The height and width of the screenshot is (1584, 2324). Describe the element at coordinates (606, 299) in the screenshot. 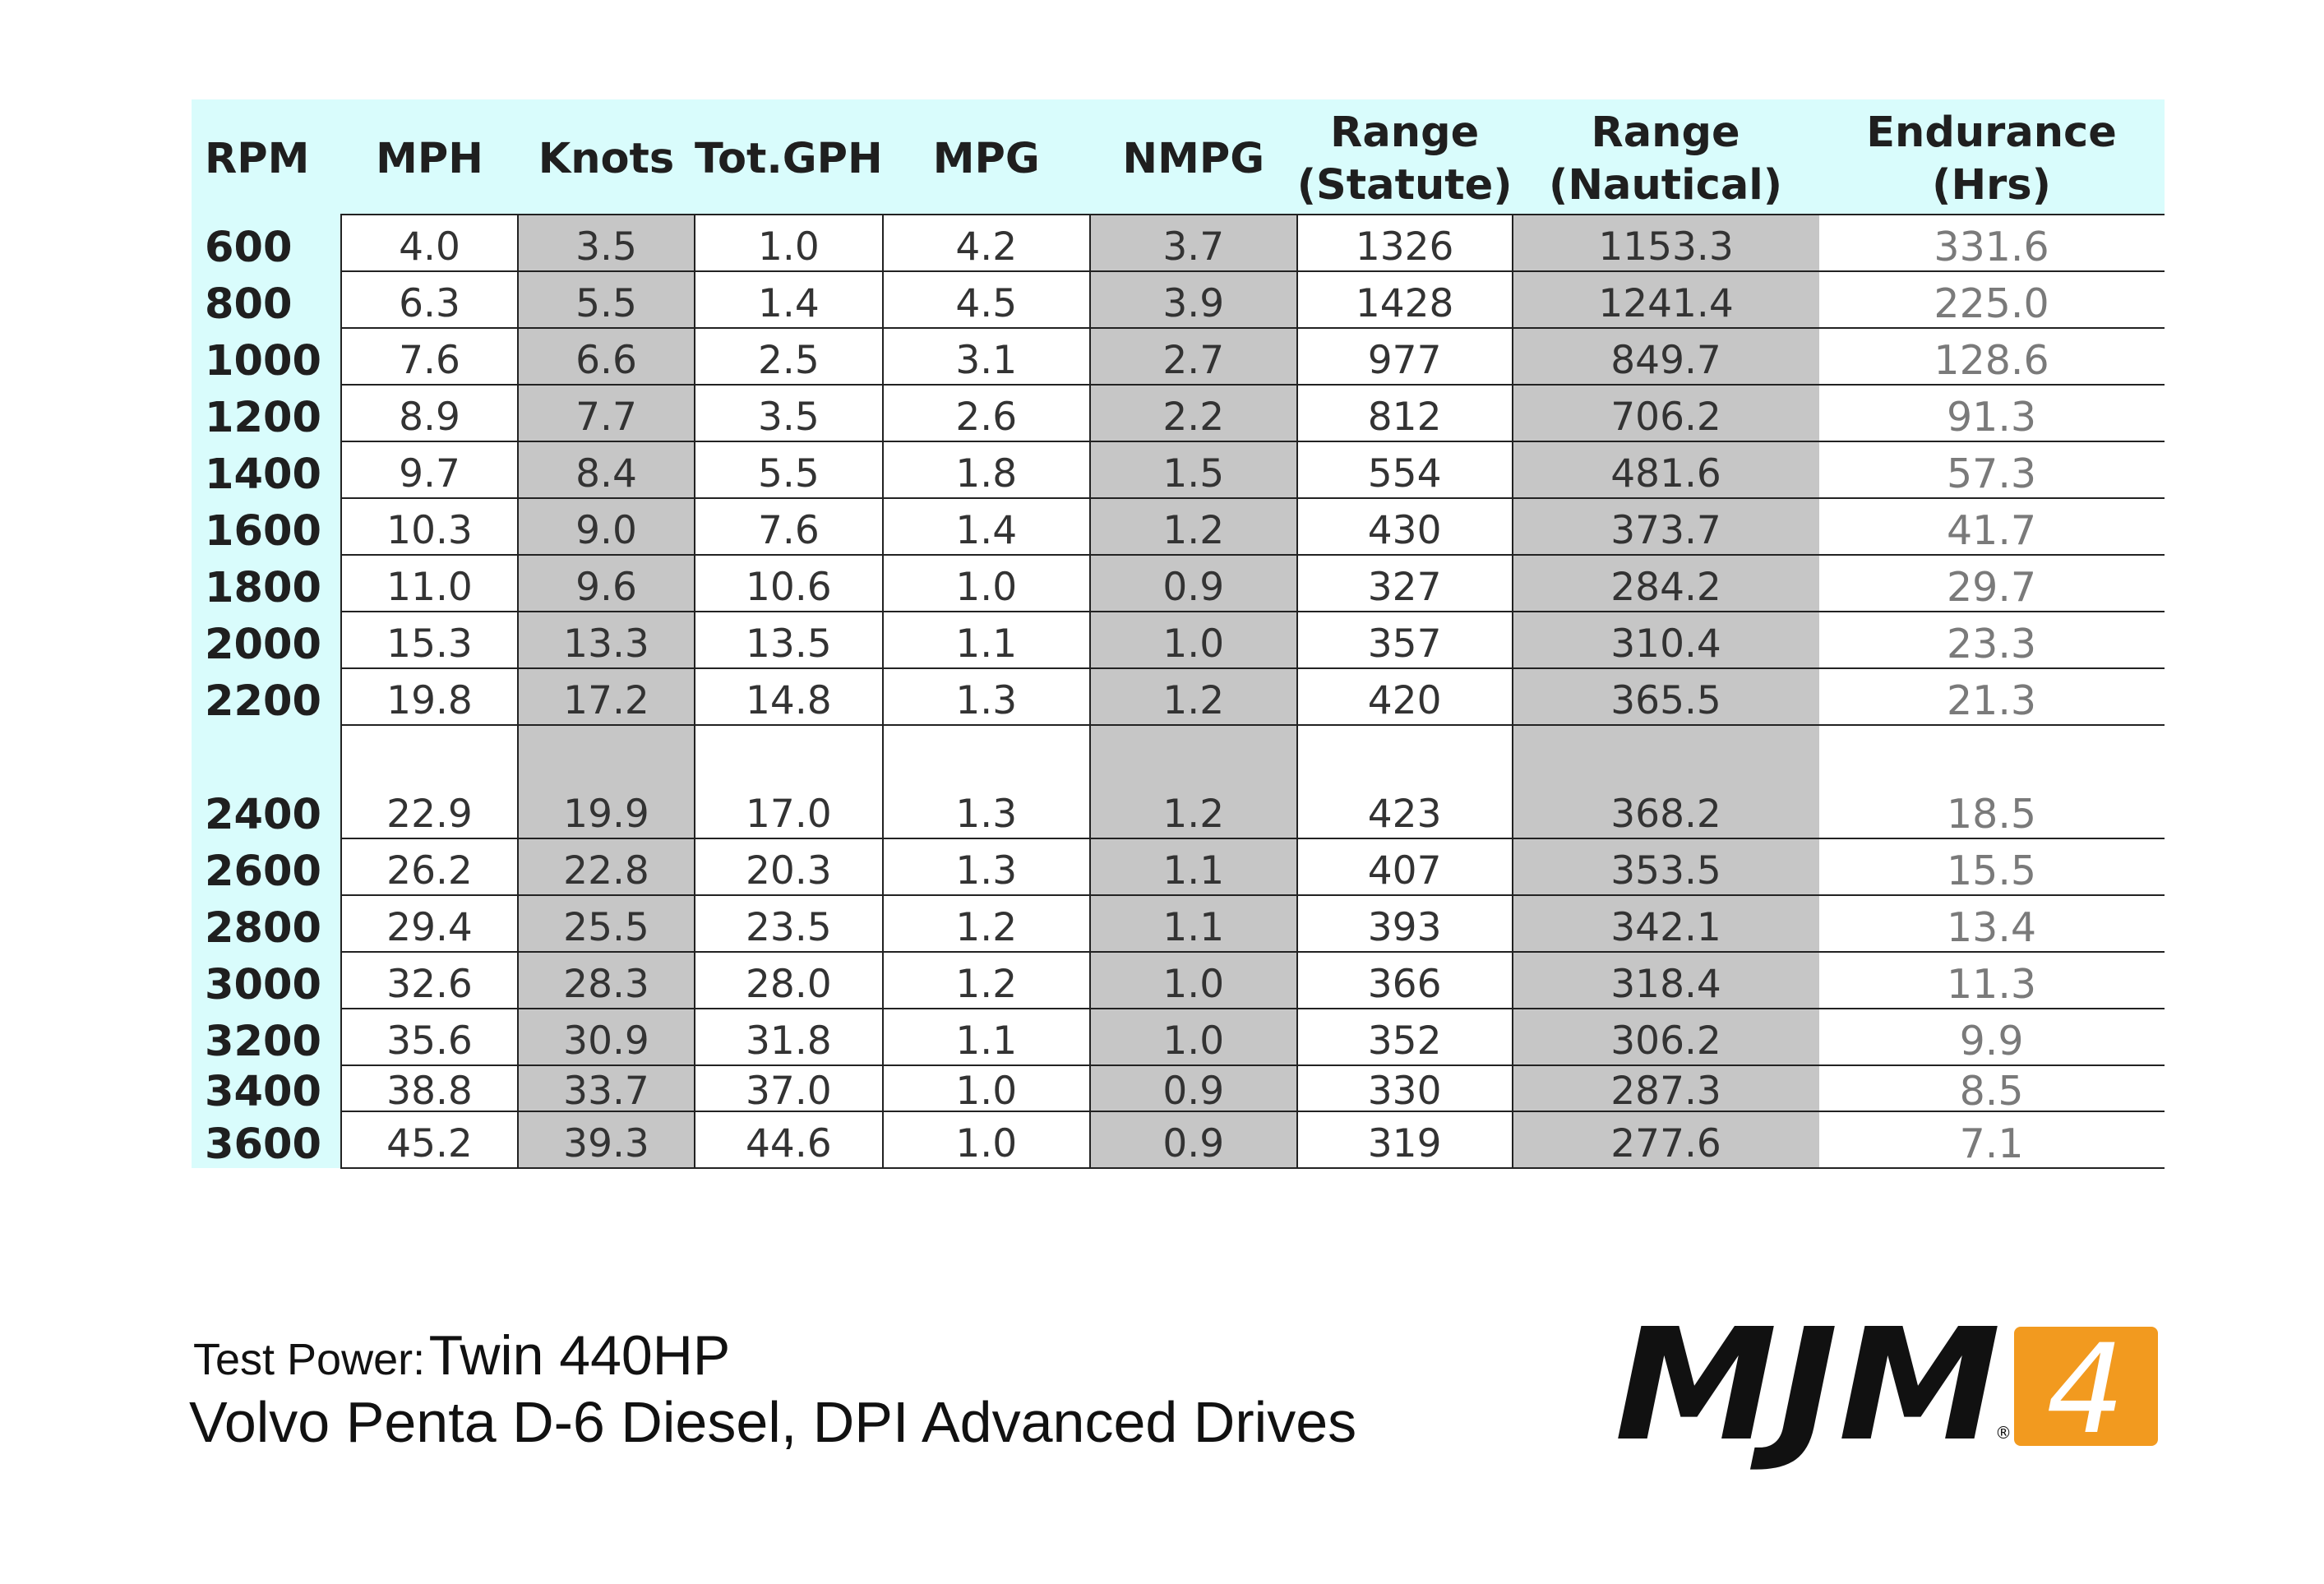

I see `cell-knots: 5.5` at that location.